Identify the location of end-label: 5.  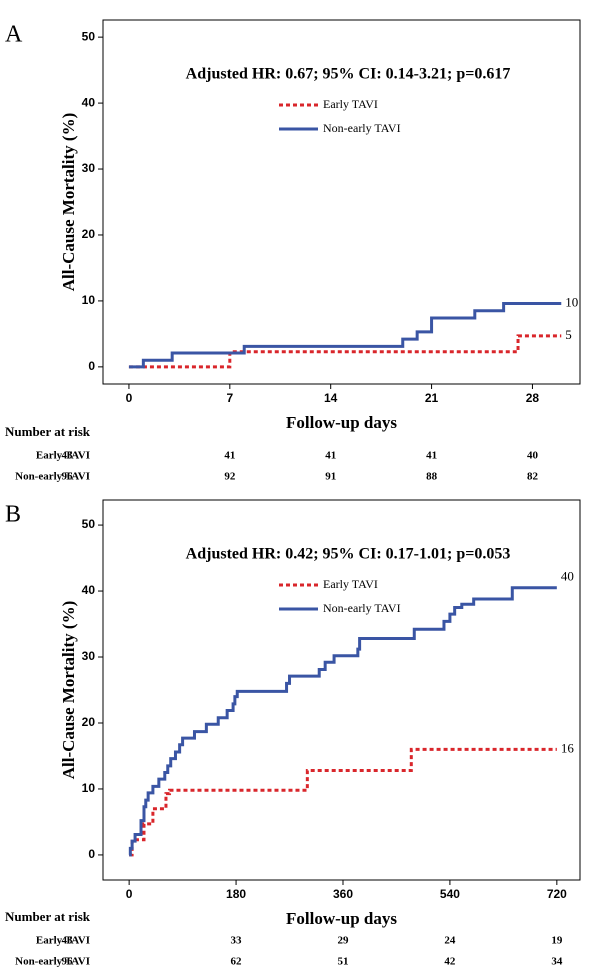
(568, 334).